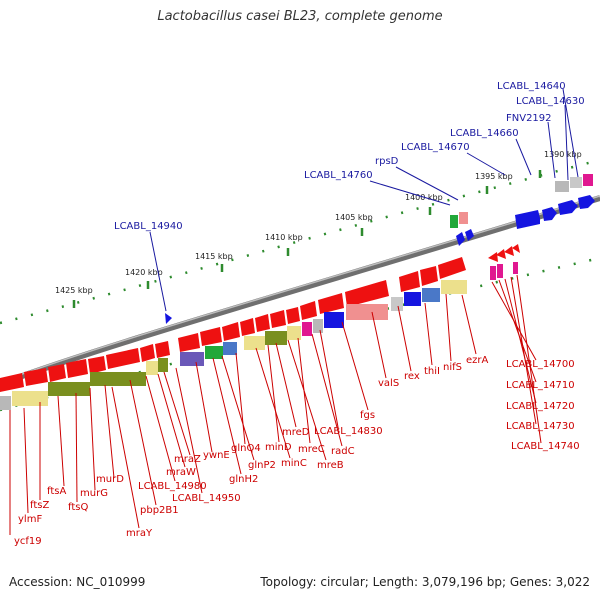 The height and width of the screenshot is (600, 600). Describe the element at coordinates (354, 217) in the screenshot. I see `scale-label-1405: 1405 kbp` at that location.